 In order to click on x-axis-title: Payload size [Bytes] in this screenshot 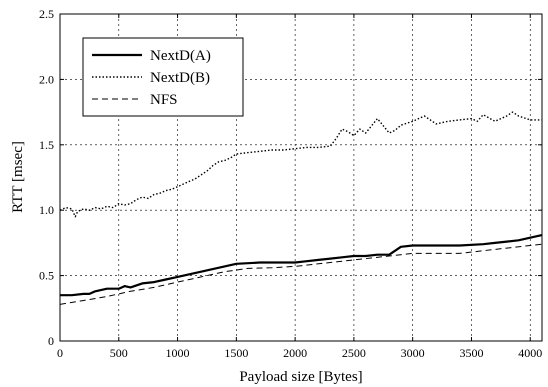, I will do `click(300, 377)`.